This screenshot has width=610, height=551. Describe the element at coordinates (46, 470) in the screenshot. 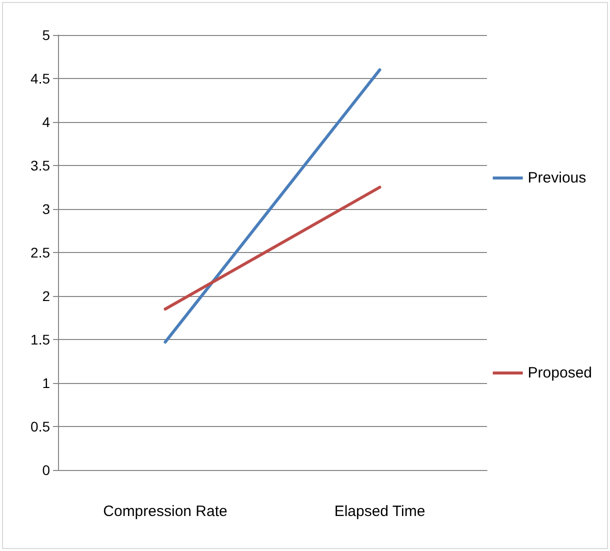

I see `y-tick-label: 0` at that location.